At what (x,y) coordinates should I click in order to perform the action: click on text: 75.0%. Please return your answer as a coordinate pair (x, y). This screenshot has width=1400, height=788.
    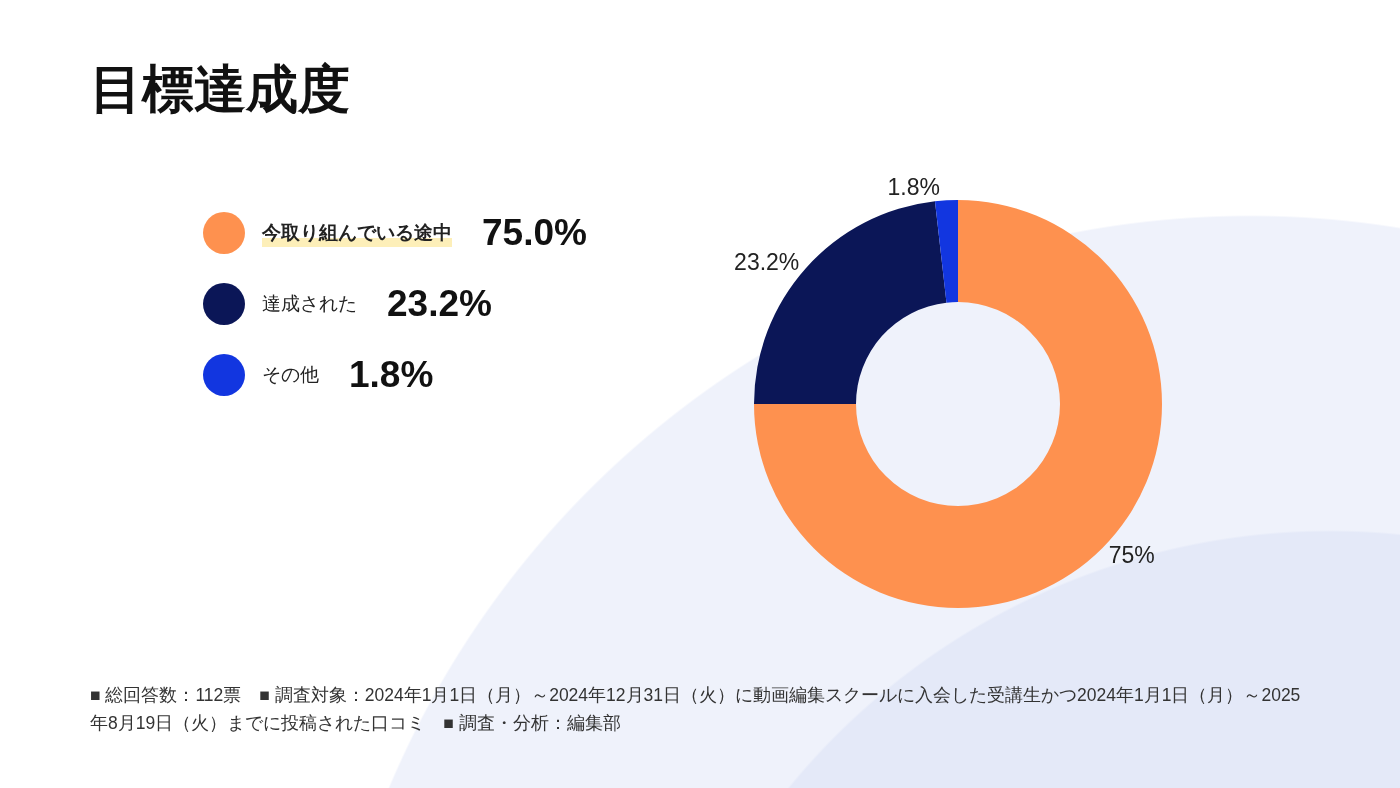
    Looking at the image, I should click on (534, 233).